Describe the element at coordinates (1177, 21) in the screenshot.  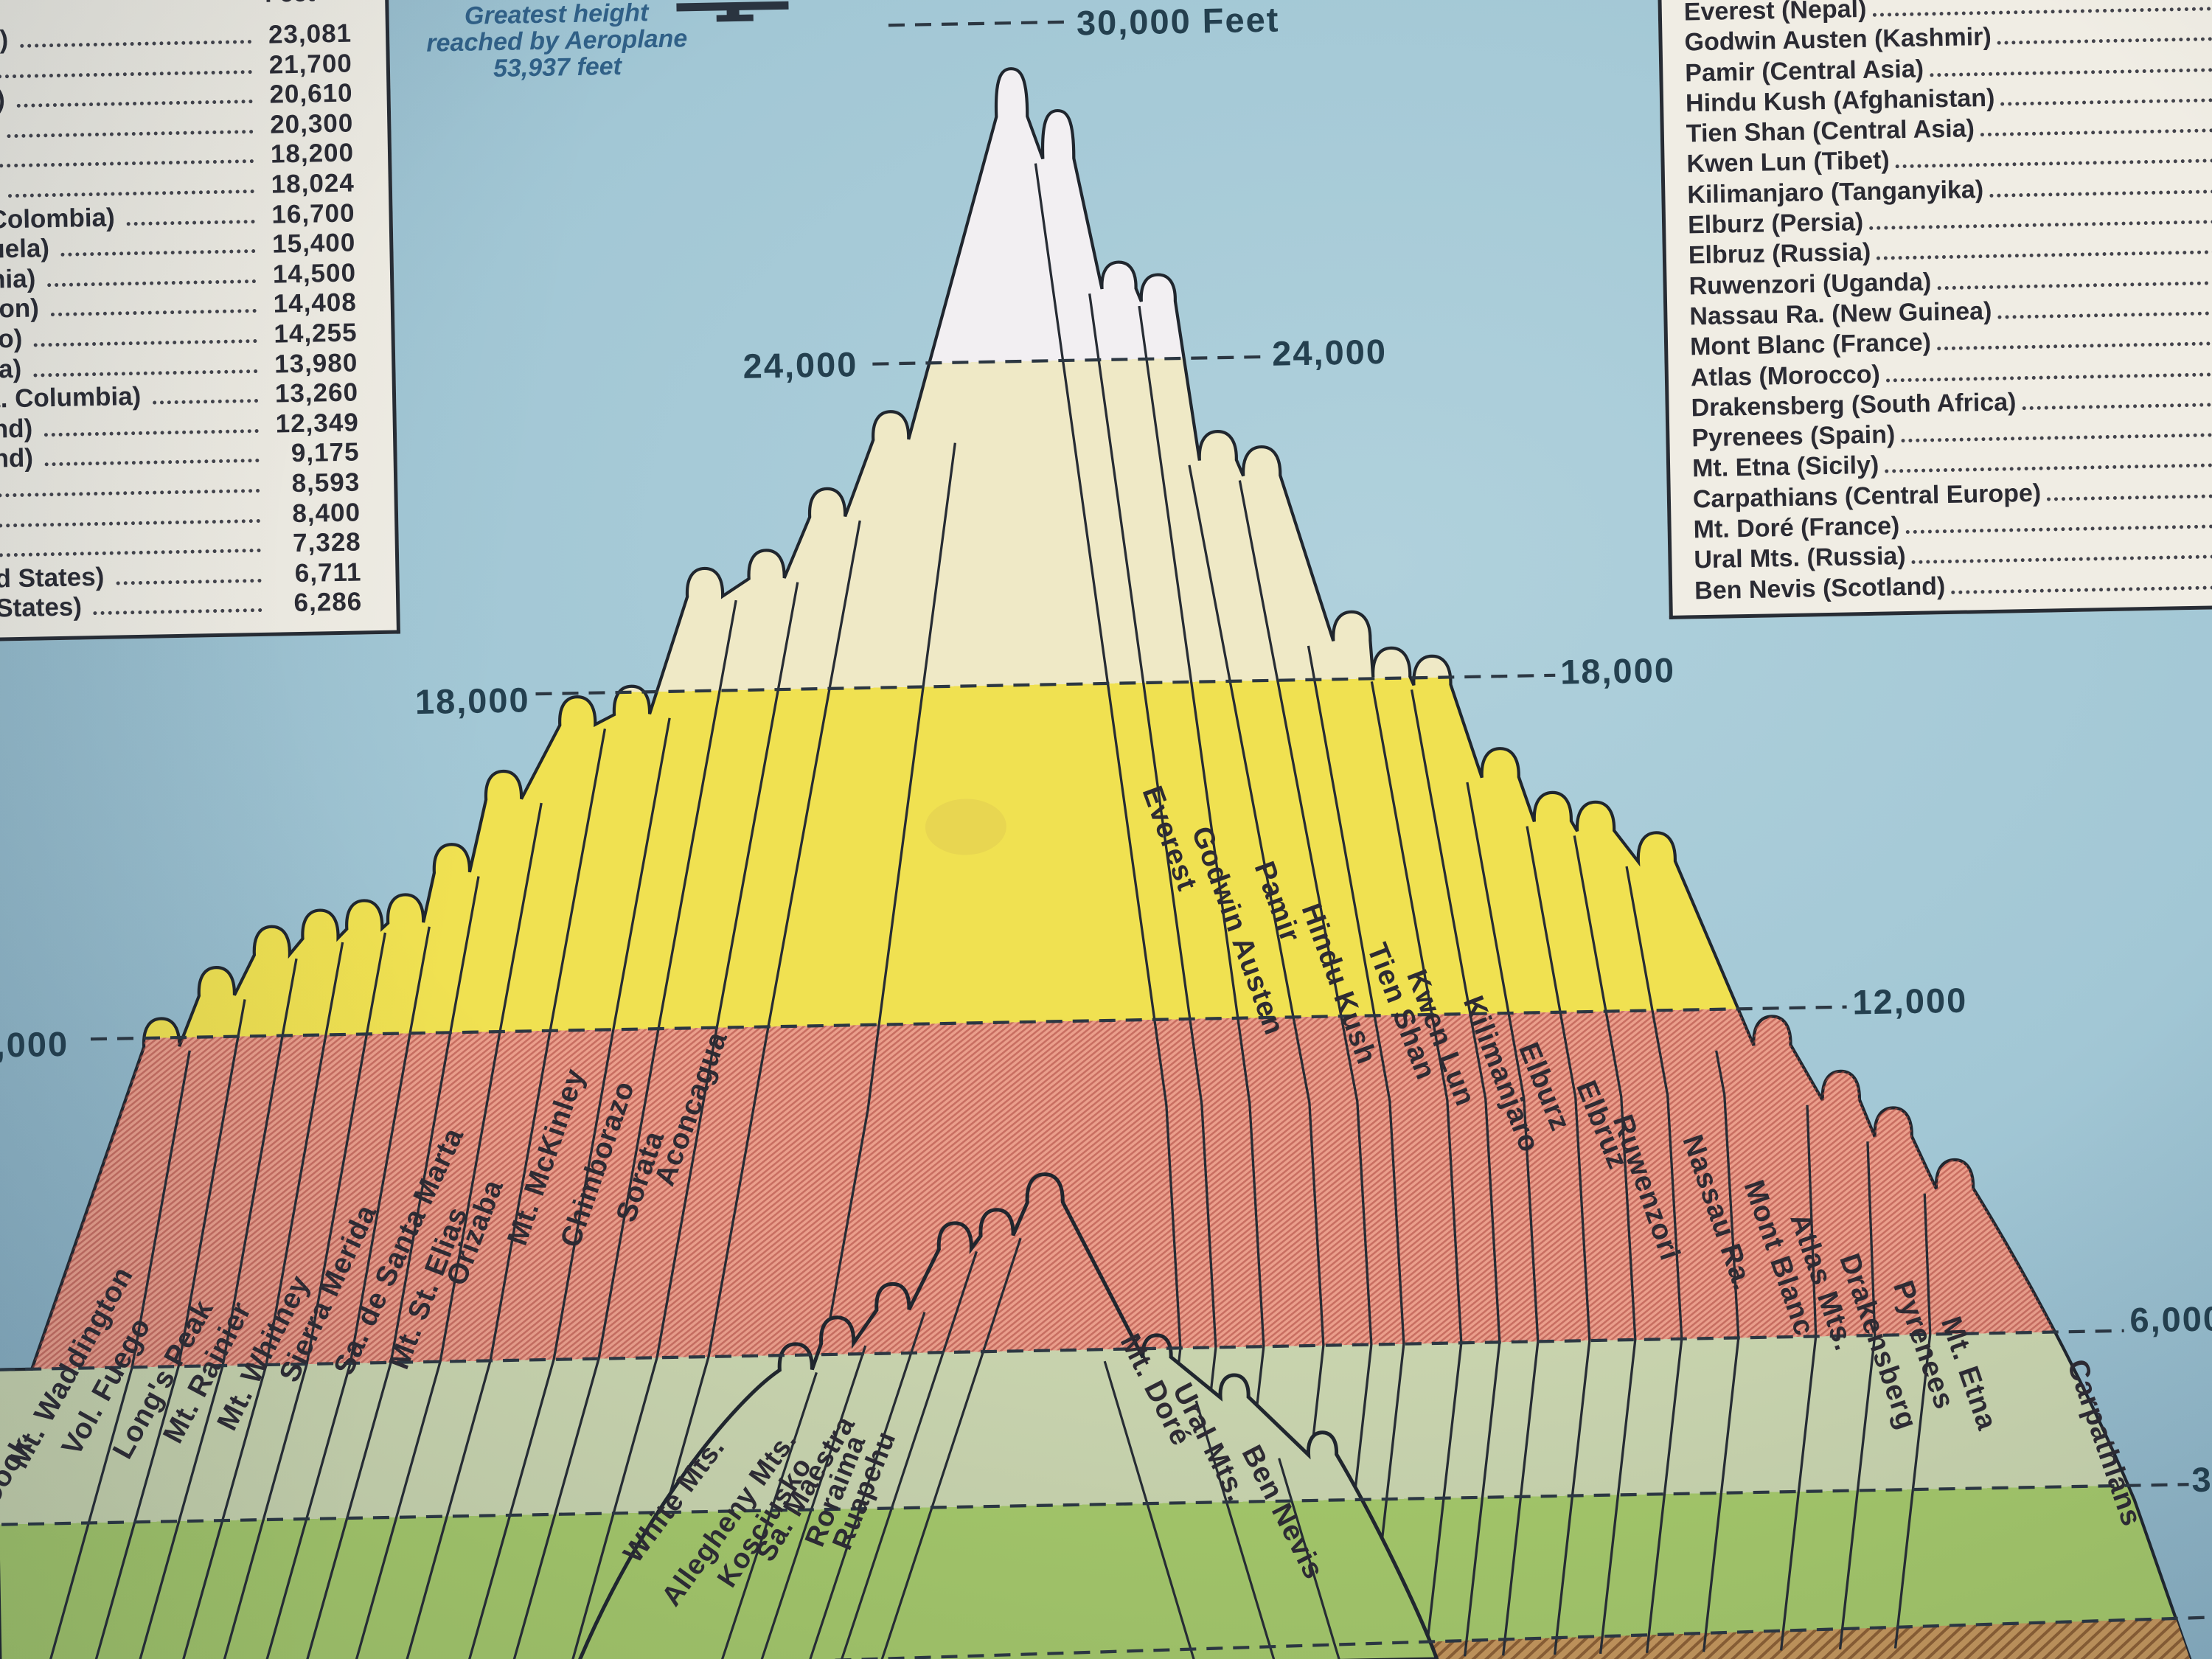
I see `svg-text: 30,000 Feet` at that location.